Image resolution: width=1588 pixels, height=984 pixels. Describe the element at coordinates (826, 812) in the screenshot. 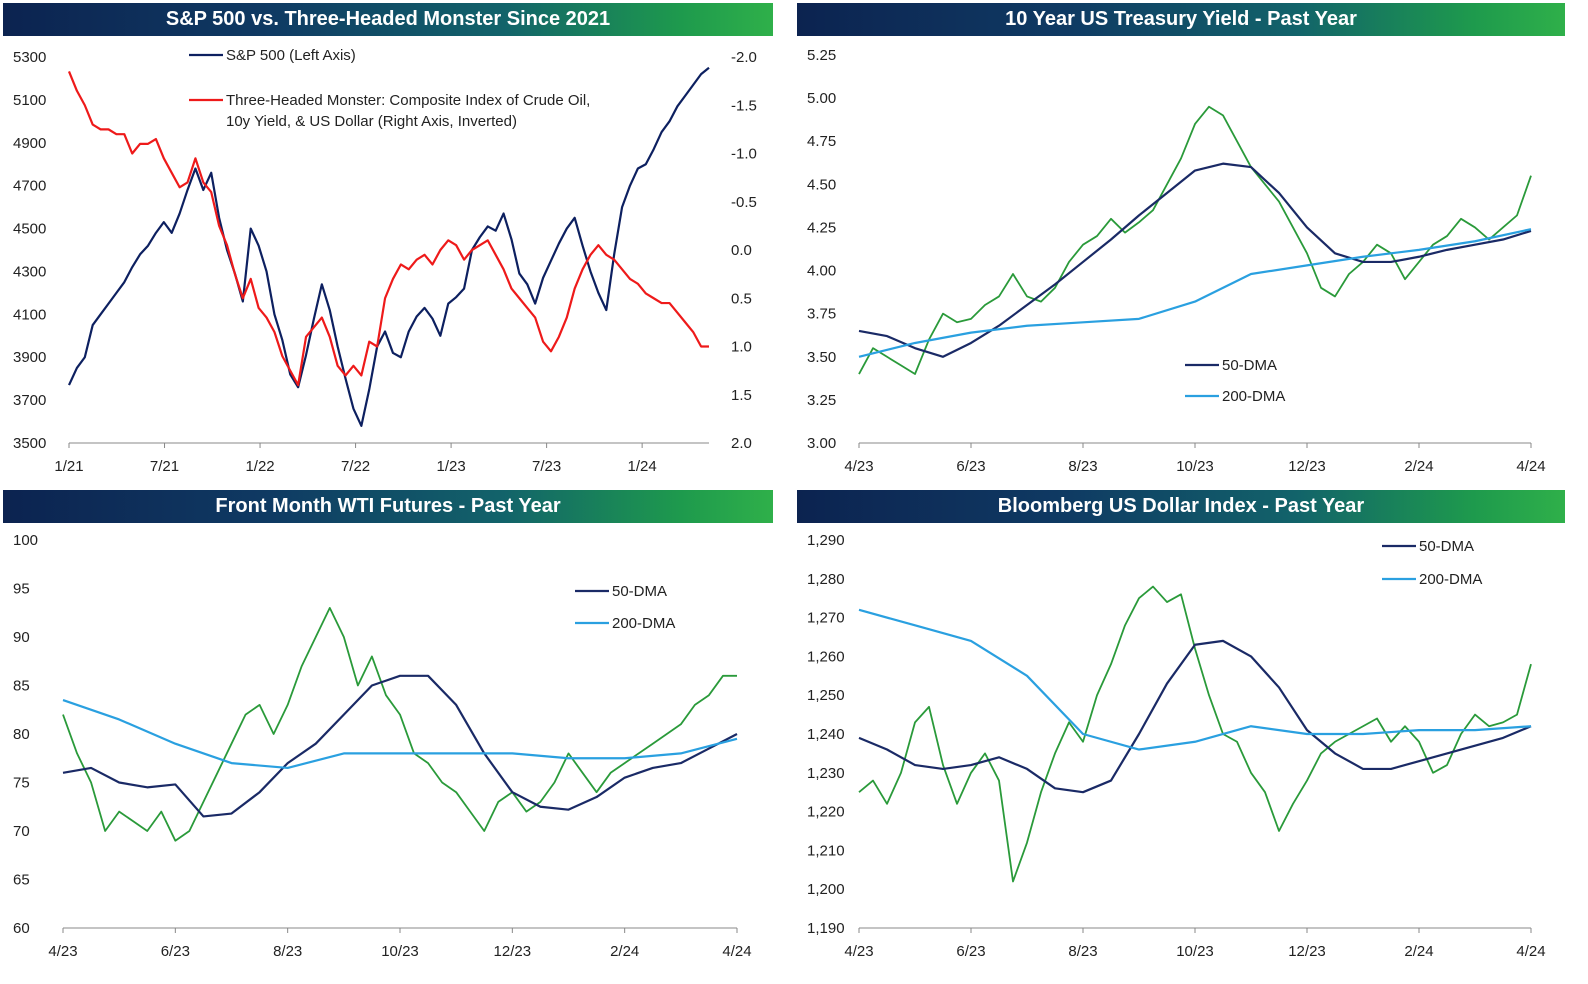

I see `y-tick-label: 1,220` at that location.